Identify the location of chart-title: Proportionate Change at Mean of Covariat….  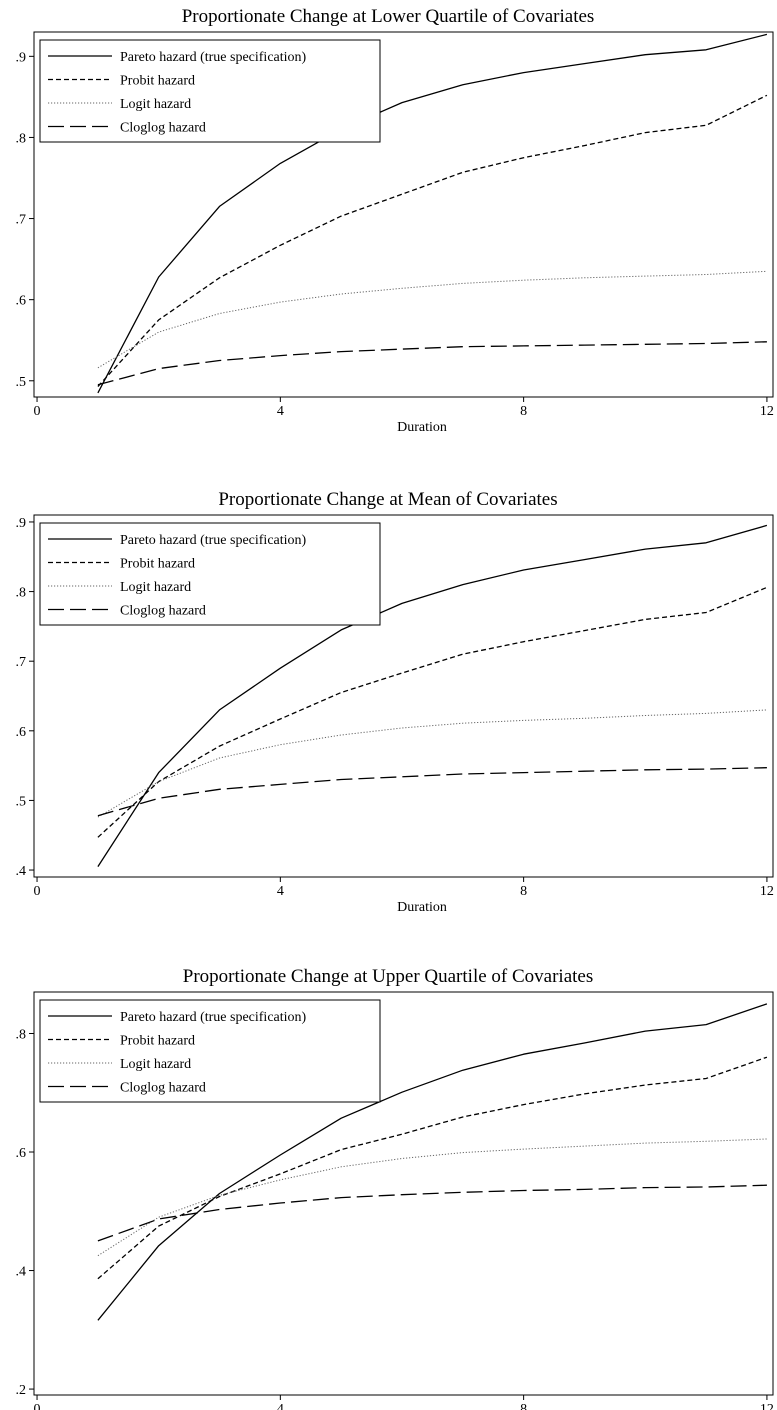
(387, 499).